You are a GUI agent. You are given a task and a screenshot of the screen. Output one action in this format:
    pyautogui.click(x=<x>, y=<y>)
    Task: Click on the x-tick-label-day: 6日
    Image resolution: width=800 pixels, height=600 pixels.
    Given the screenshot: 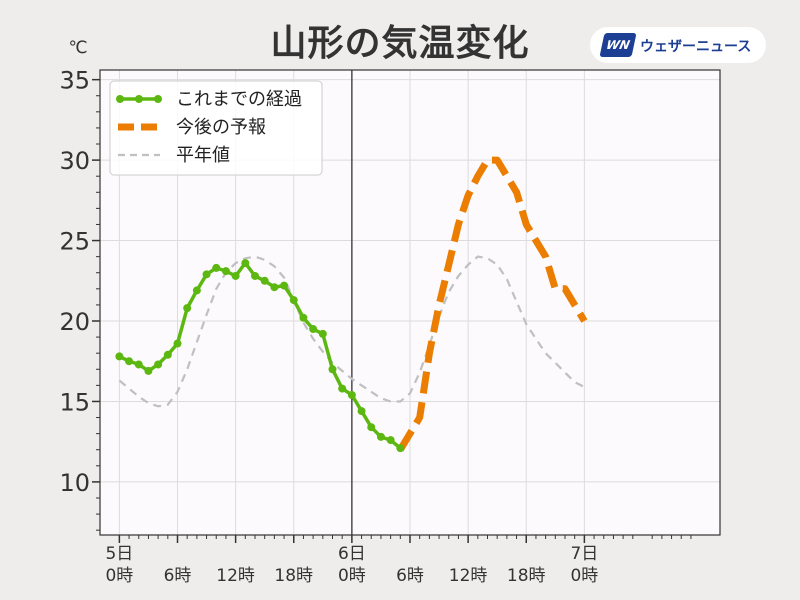 What is the action you would take?
    pyautogui.click(x=352, y=554)
    